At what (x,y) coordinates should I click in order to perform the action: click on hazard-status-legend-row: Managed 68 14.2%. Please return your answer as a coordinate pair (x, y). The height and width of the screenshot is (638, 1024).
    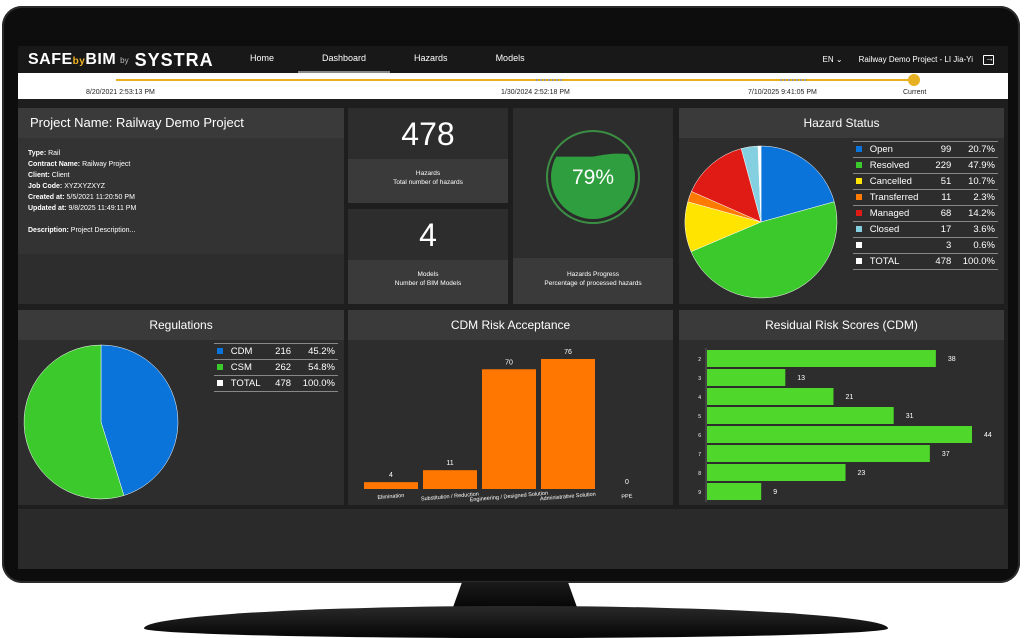
    Looking at the image, I should click on (925, 213).